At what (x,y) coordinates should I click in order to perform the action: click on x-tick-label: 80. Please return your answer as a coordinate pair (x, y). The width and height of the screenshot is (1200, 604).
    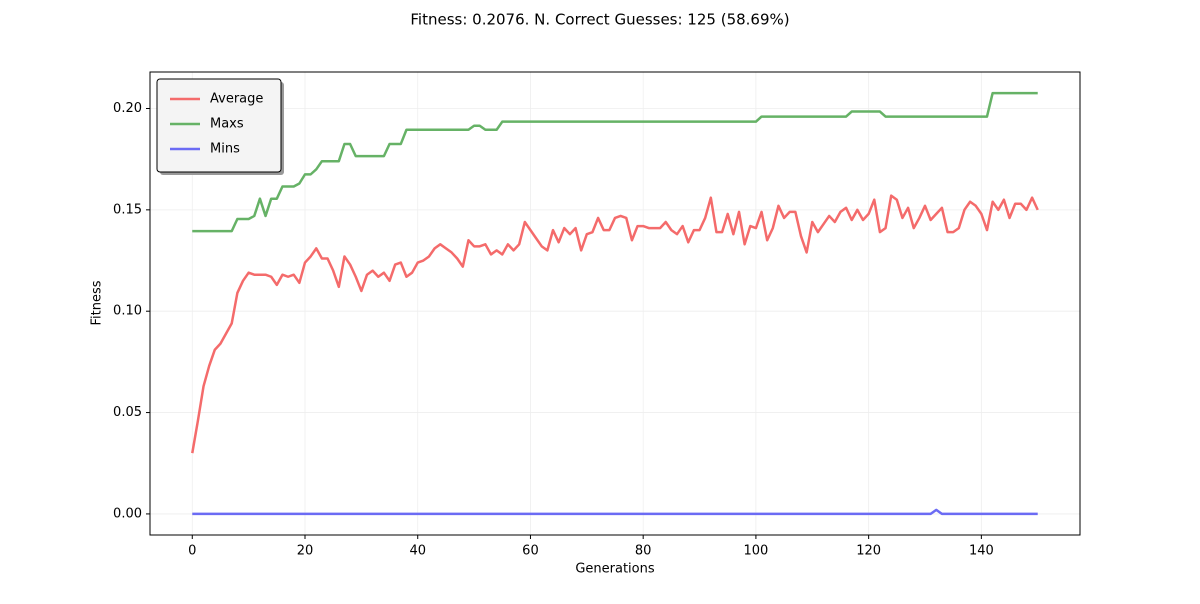
    Looking at the image, I should click on (643, 551).